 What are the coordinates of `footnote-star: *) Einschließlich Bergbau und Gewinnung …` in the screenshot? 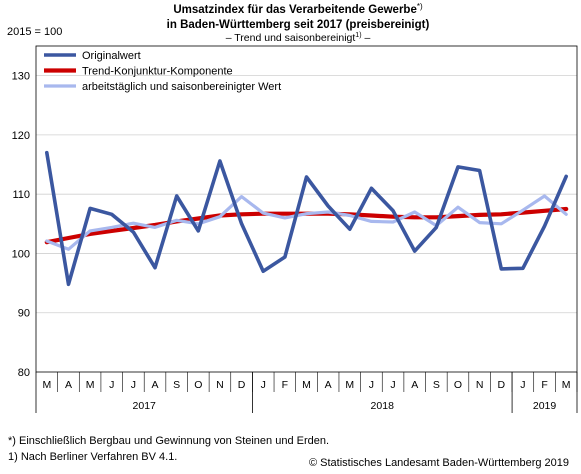 It's located at (169, 441).